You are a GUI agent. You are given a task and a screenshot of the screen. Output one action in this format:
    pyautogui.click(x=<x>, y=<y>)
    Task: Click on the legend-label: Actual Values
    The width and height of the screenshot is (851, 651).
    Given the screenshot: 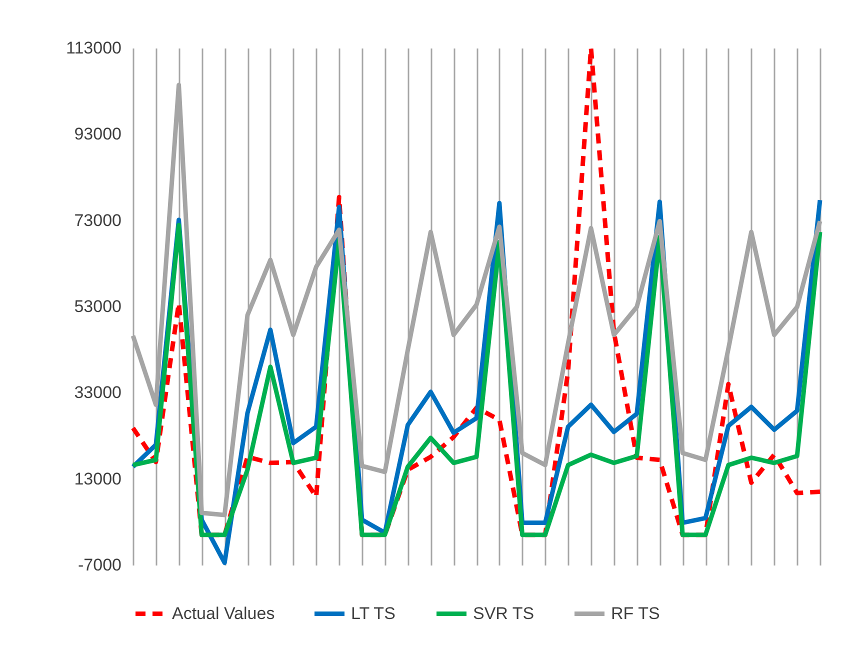 What is the action you would take?
    pyautogui.click(x=223, y=613)
    